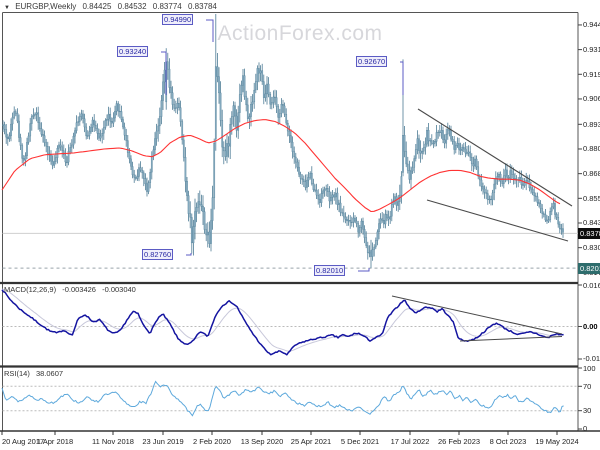 This screenshot has height=450, width=600. What do you see at coordinates (591, 74) in the screenshot?
I see `price-axis-tick-label: 0.91910` at bounding box center [591, 74].